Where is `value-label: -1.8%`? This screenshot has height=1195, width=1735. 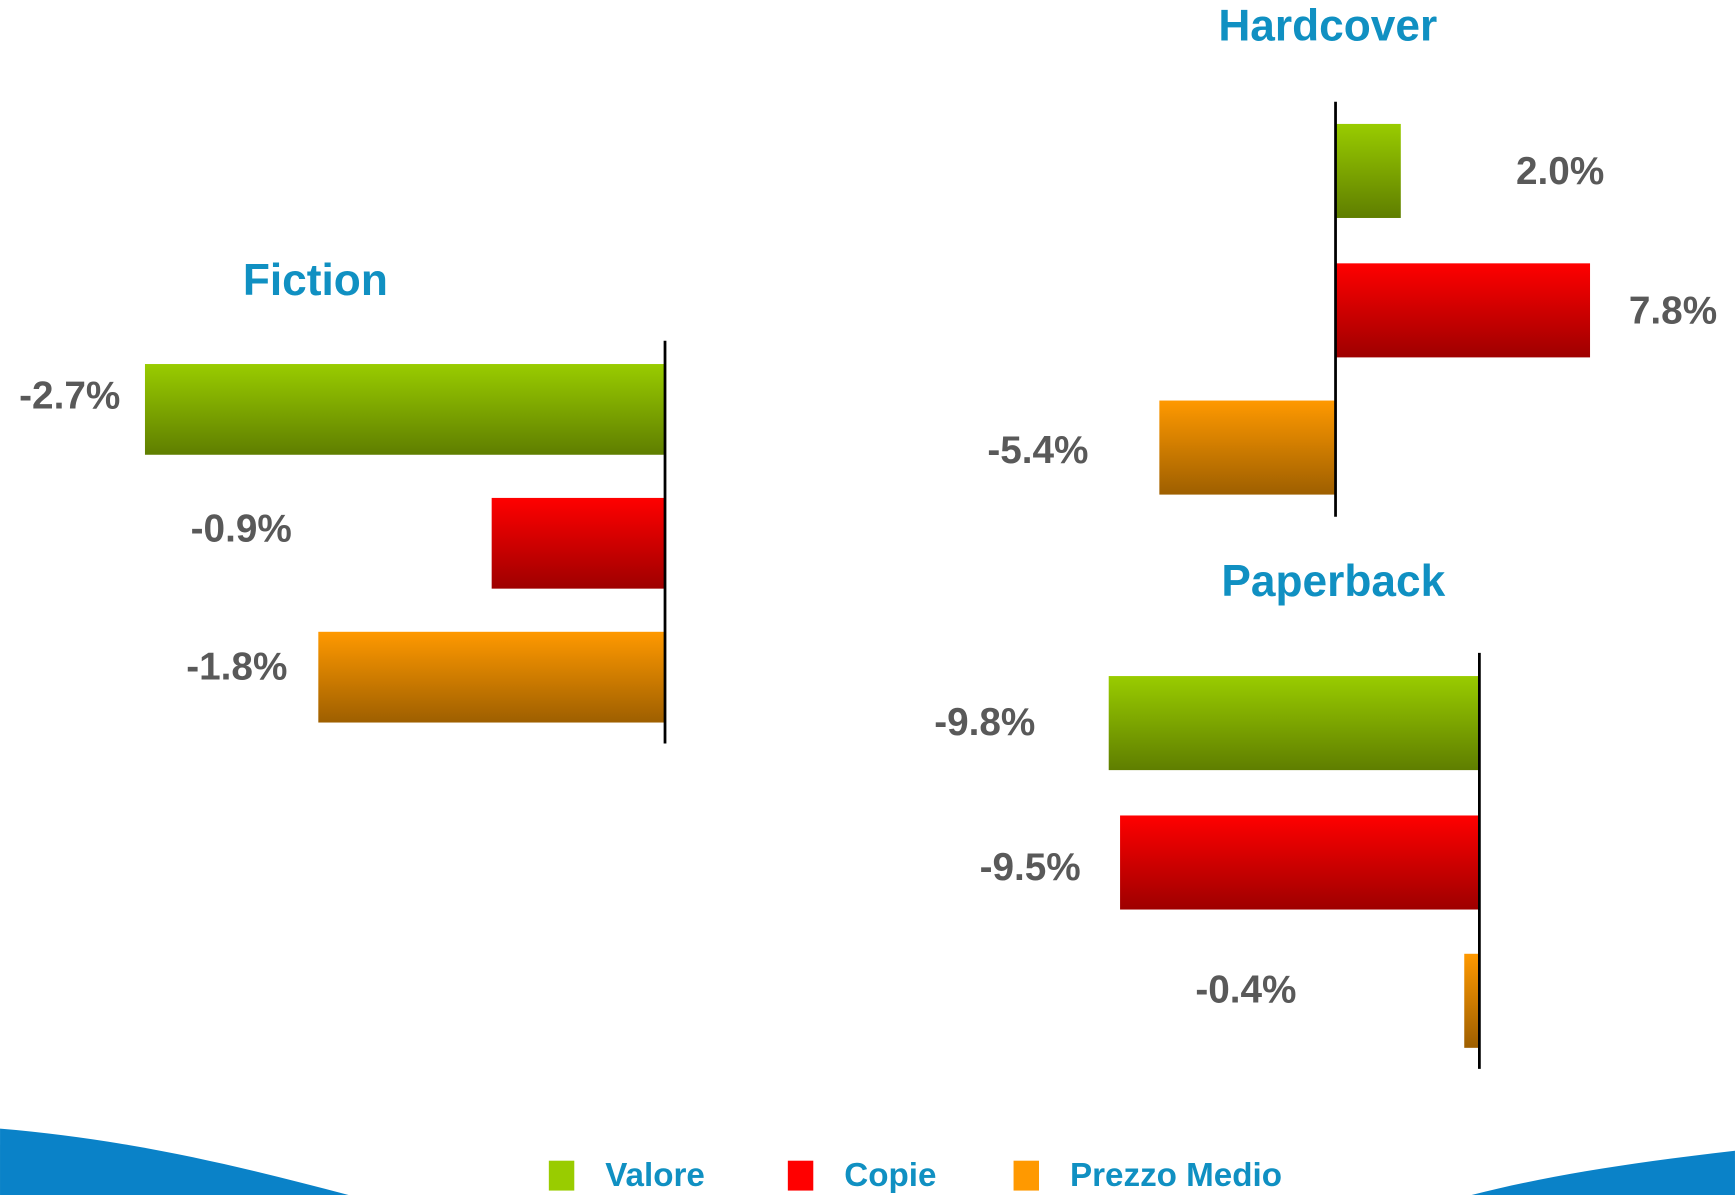
value-label: -1.8% is located at coordinates (236, 667).